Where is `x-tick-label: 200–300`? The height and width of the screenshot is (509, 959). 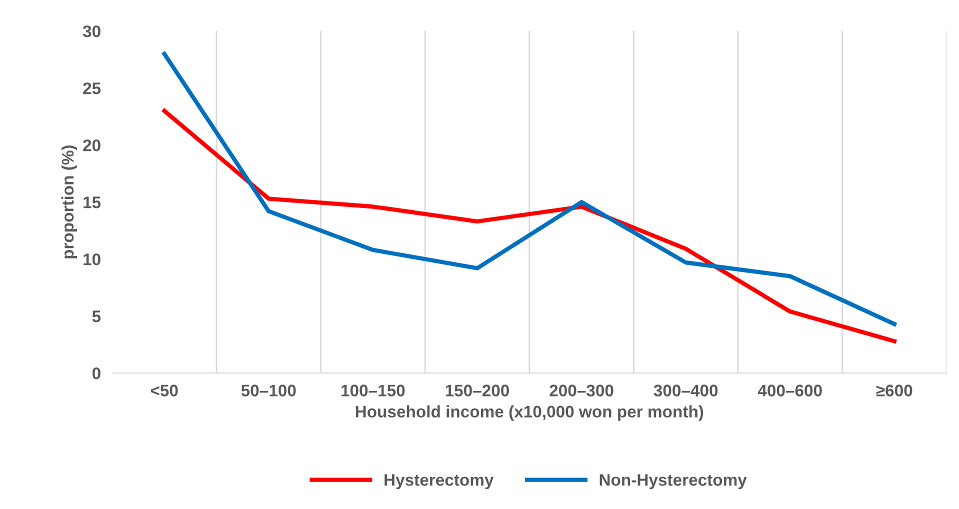 x-tick-label: 200–300 is located at coordinates (582, 390).